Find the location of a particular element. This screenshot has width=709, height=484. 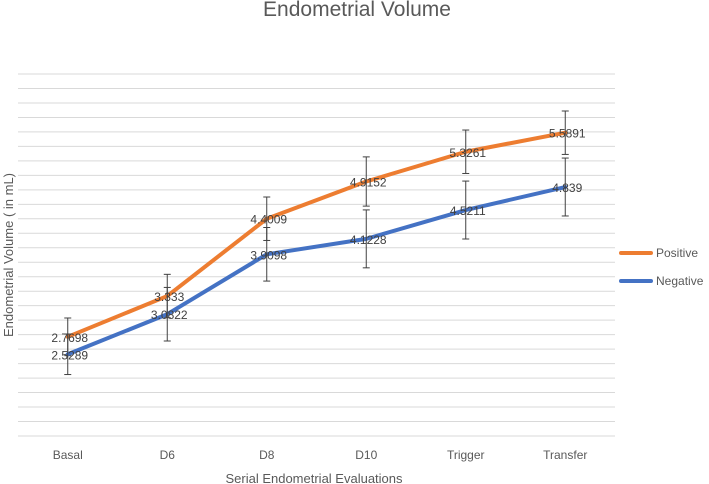

data-label: 4.5211 is located at coordinates (468, 211).